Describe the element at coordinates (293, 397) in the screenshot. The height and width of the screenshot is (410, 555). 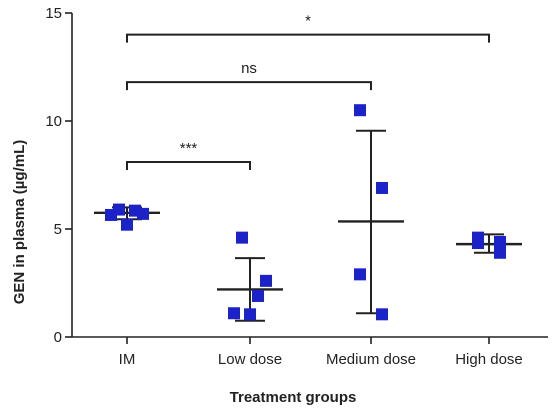
I see `x-axis-title: Treatment groups` at that location.